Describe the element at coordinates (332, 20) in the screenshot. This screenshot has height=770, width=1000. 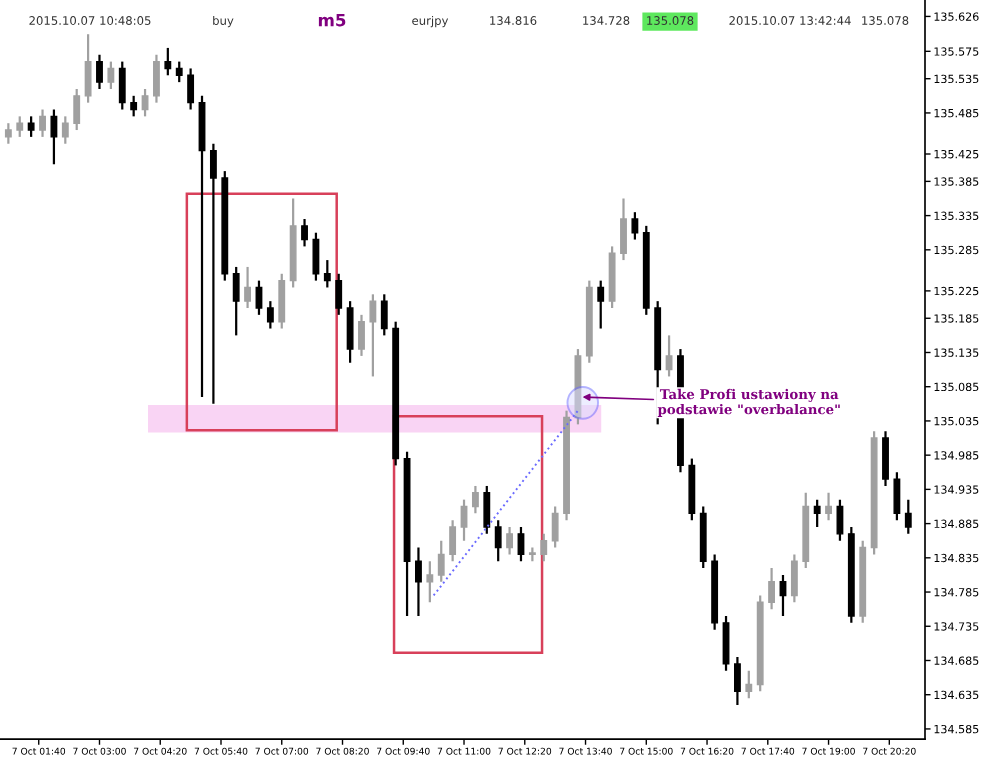
I see `annotation: m5` at that location.